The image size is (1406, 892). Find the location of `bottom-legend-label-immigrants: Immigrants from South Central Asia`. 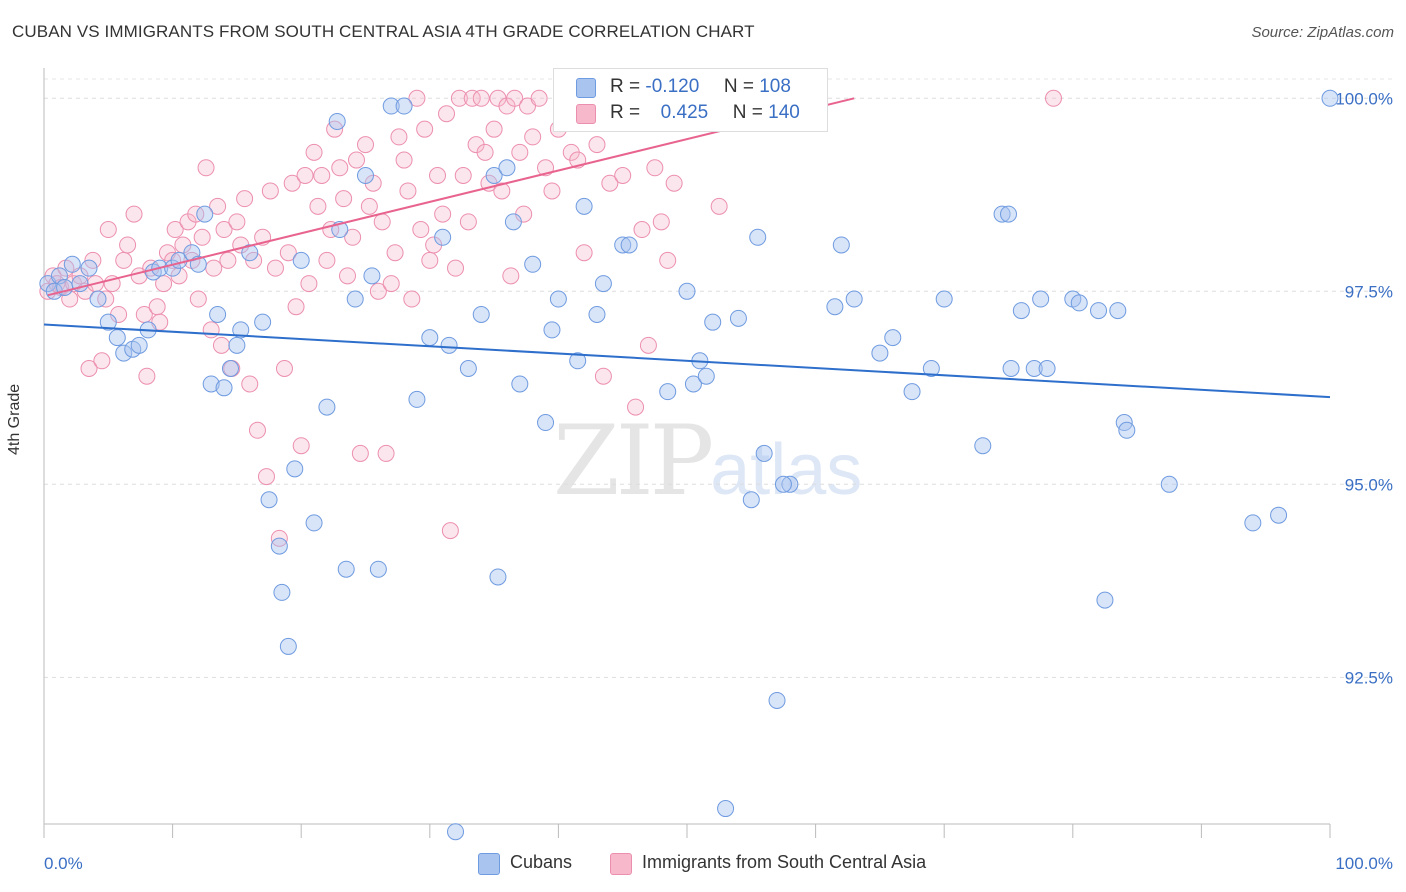

bottom-legend-label-immigrants: Immigrants from South Central Asia is located at coordinates (784, 862).